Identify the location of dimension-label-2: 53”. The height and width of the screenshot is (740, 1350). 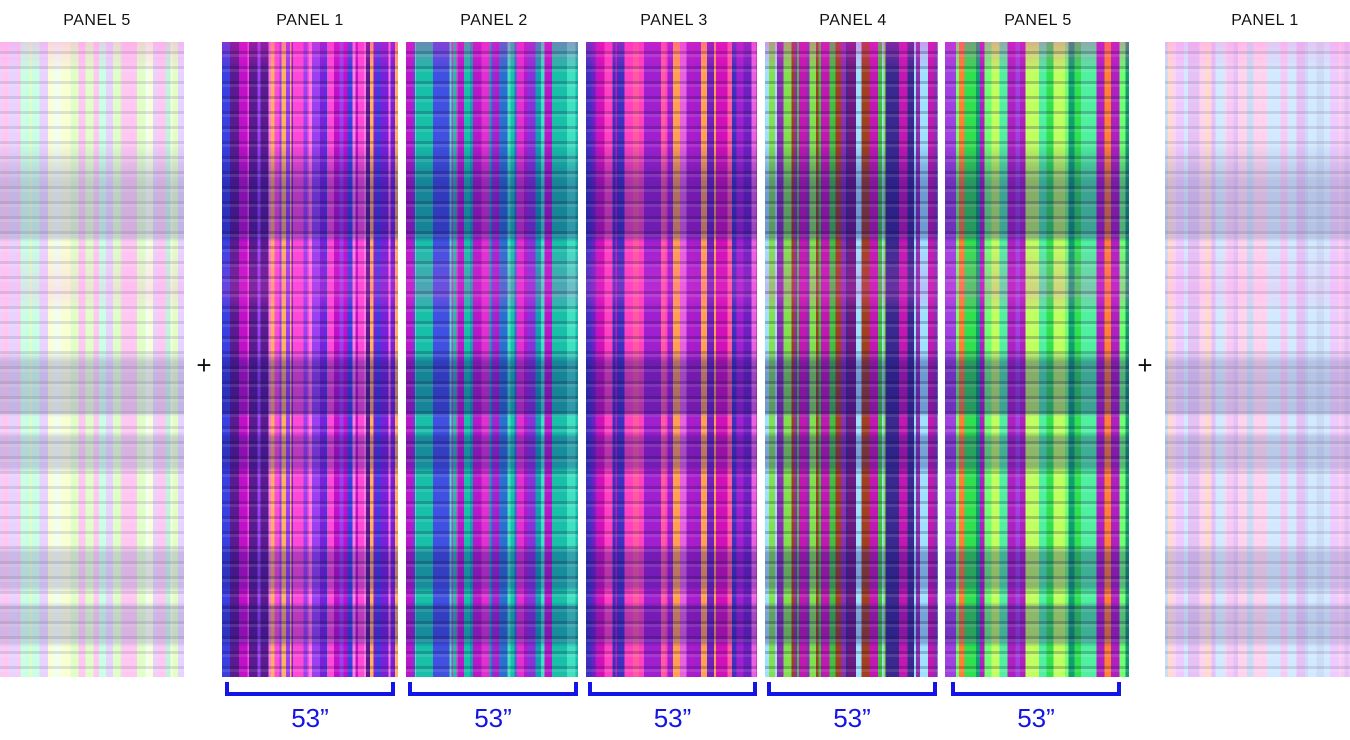
(493, 718).